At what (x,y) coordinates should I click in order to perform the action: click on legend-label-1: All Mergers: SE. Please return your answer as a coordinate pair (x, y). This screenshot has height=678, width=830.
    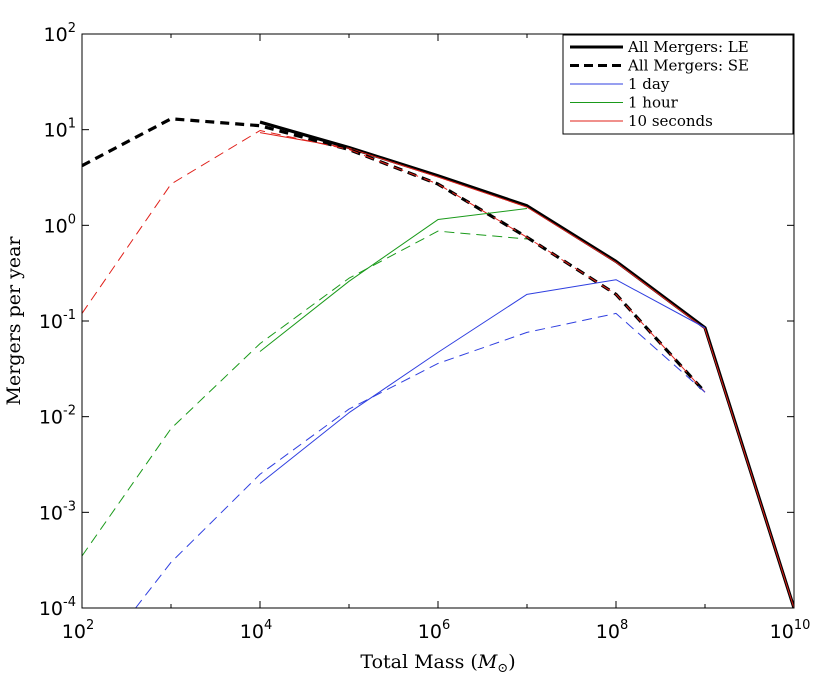
    Looking at the image, I should click on (688, 66).